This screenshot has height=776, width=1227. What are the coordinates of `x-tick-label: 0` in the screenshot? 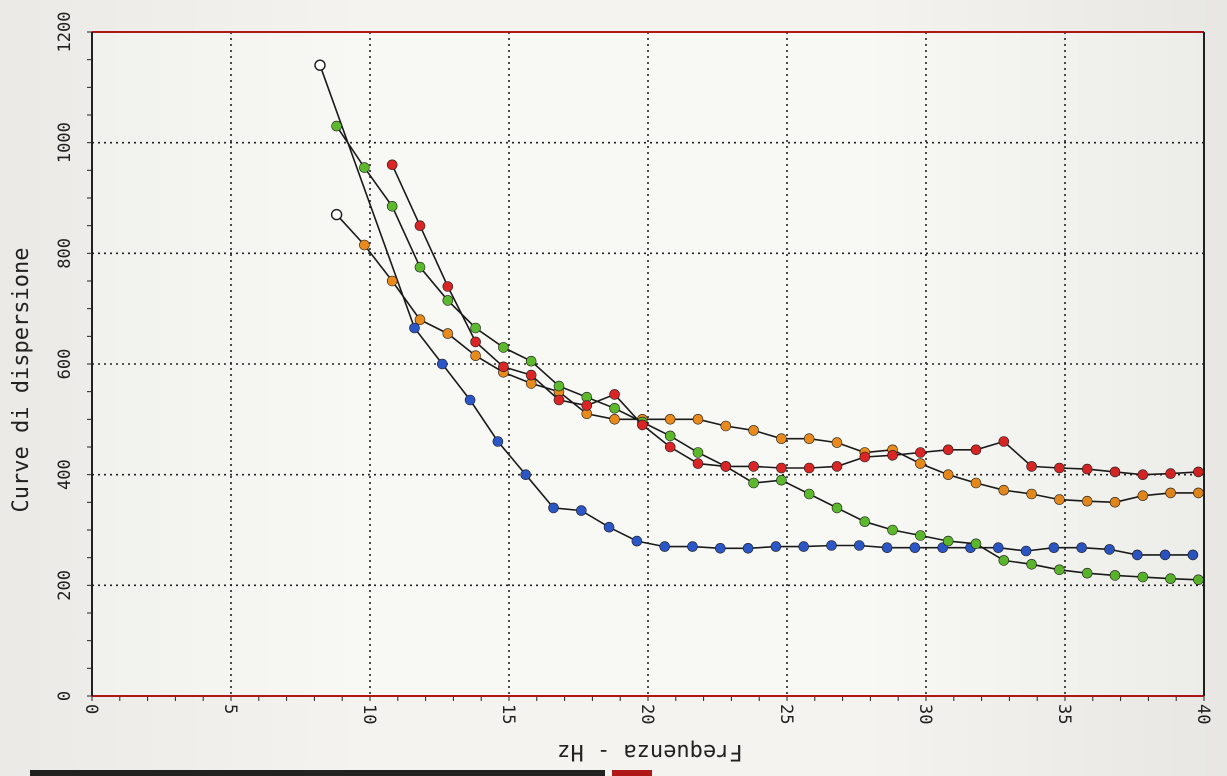 It's located at (91, 709).